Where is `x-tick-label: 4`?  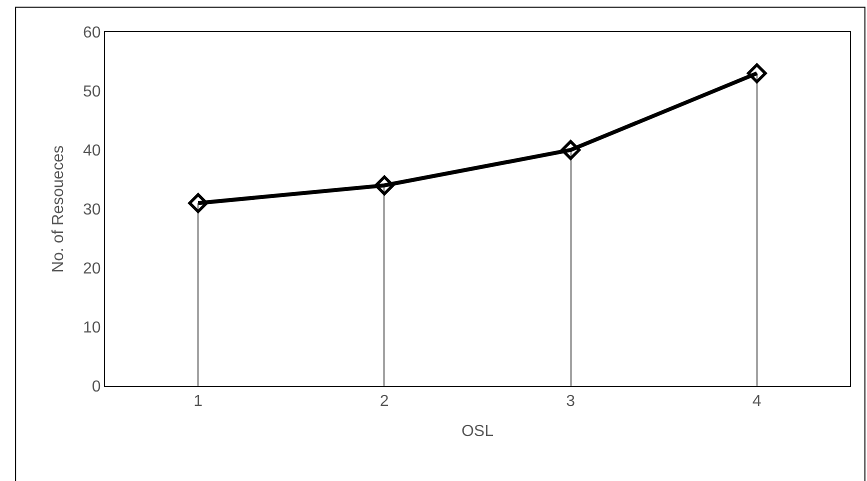
x-tick-label: 4 is located at coordinates (757, 401).